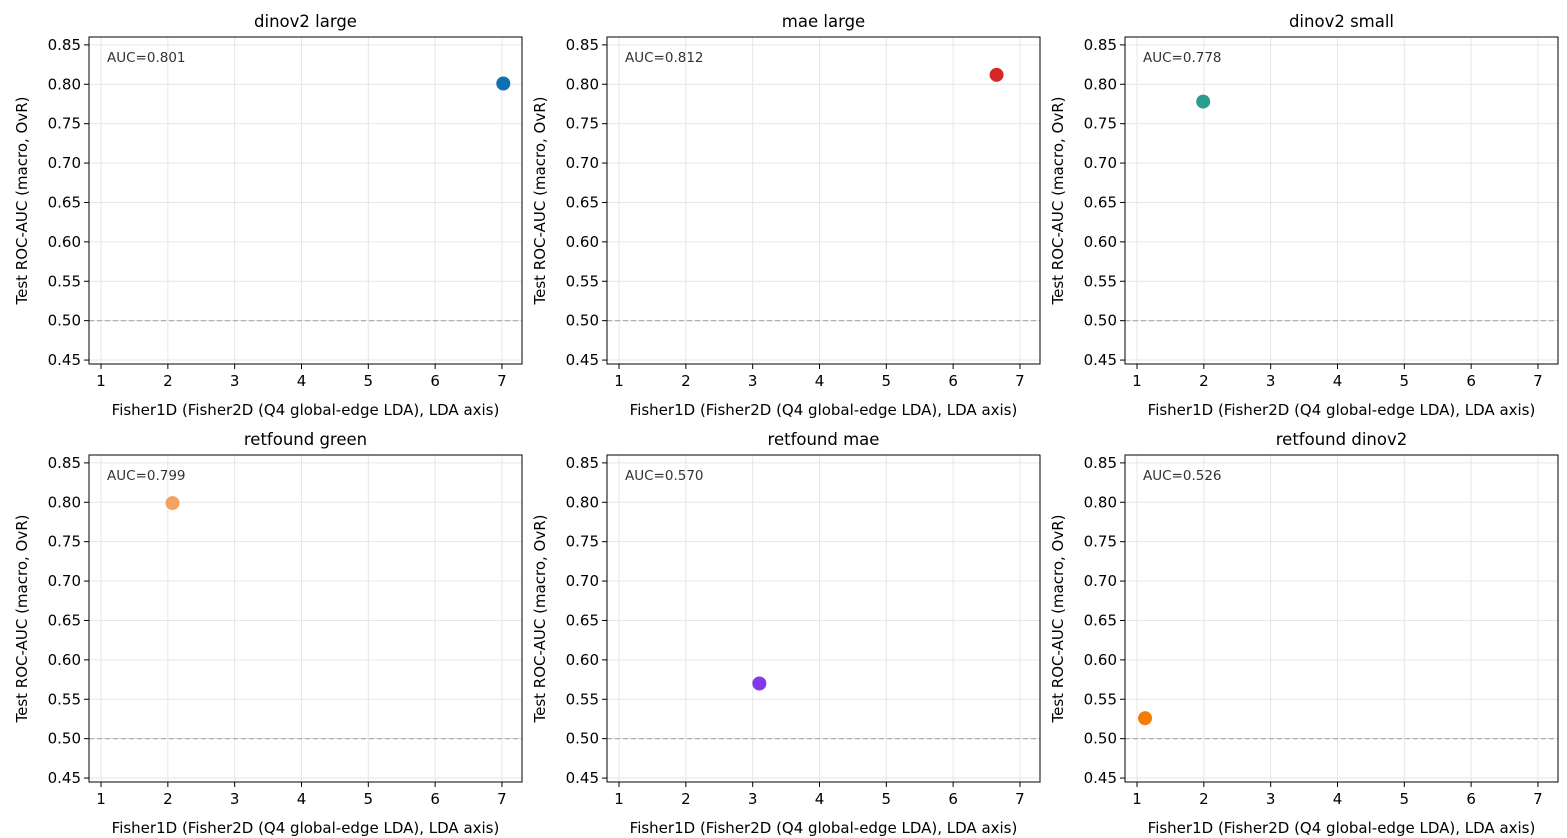 The width and height of the screenshot is (1567, 838). What do you see at coordinates (823, 21) in the screenshot?
I see `subplot-title: mae large` at bounding box center [823, 21].